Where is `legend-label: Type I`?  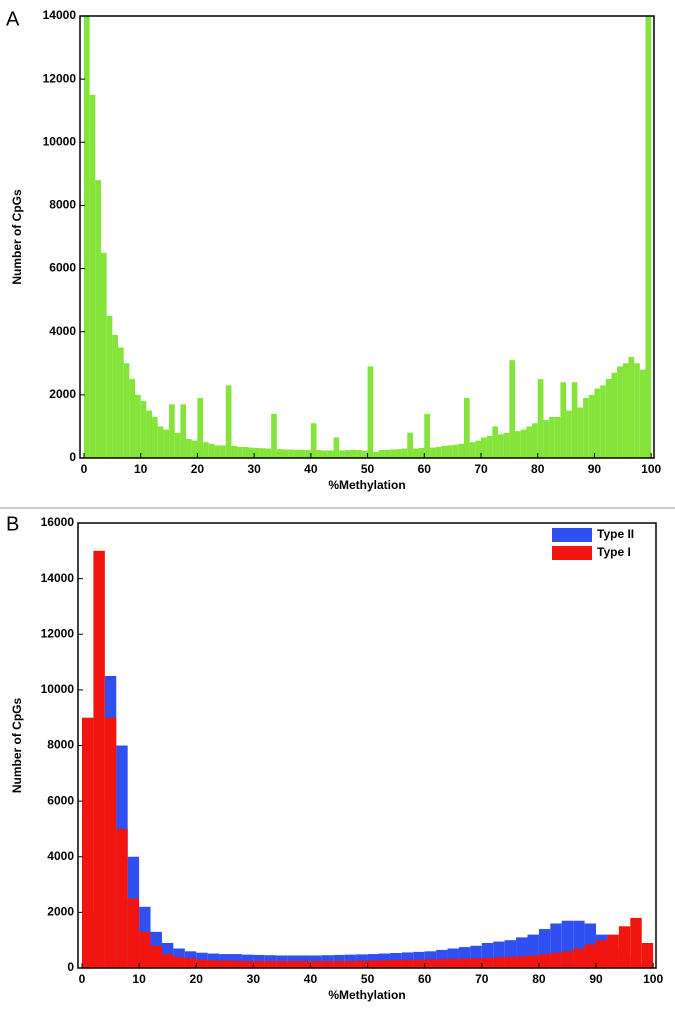 legend-label: Type I is located at coordinates (614, 552).